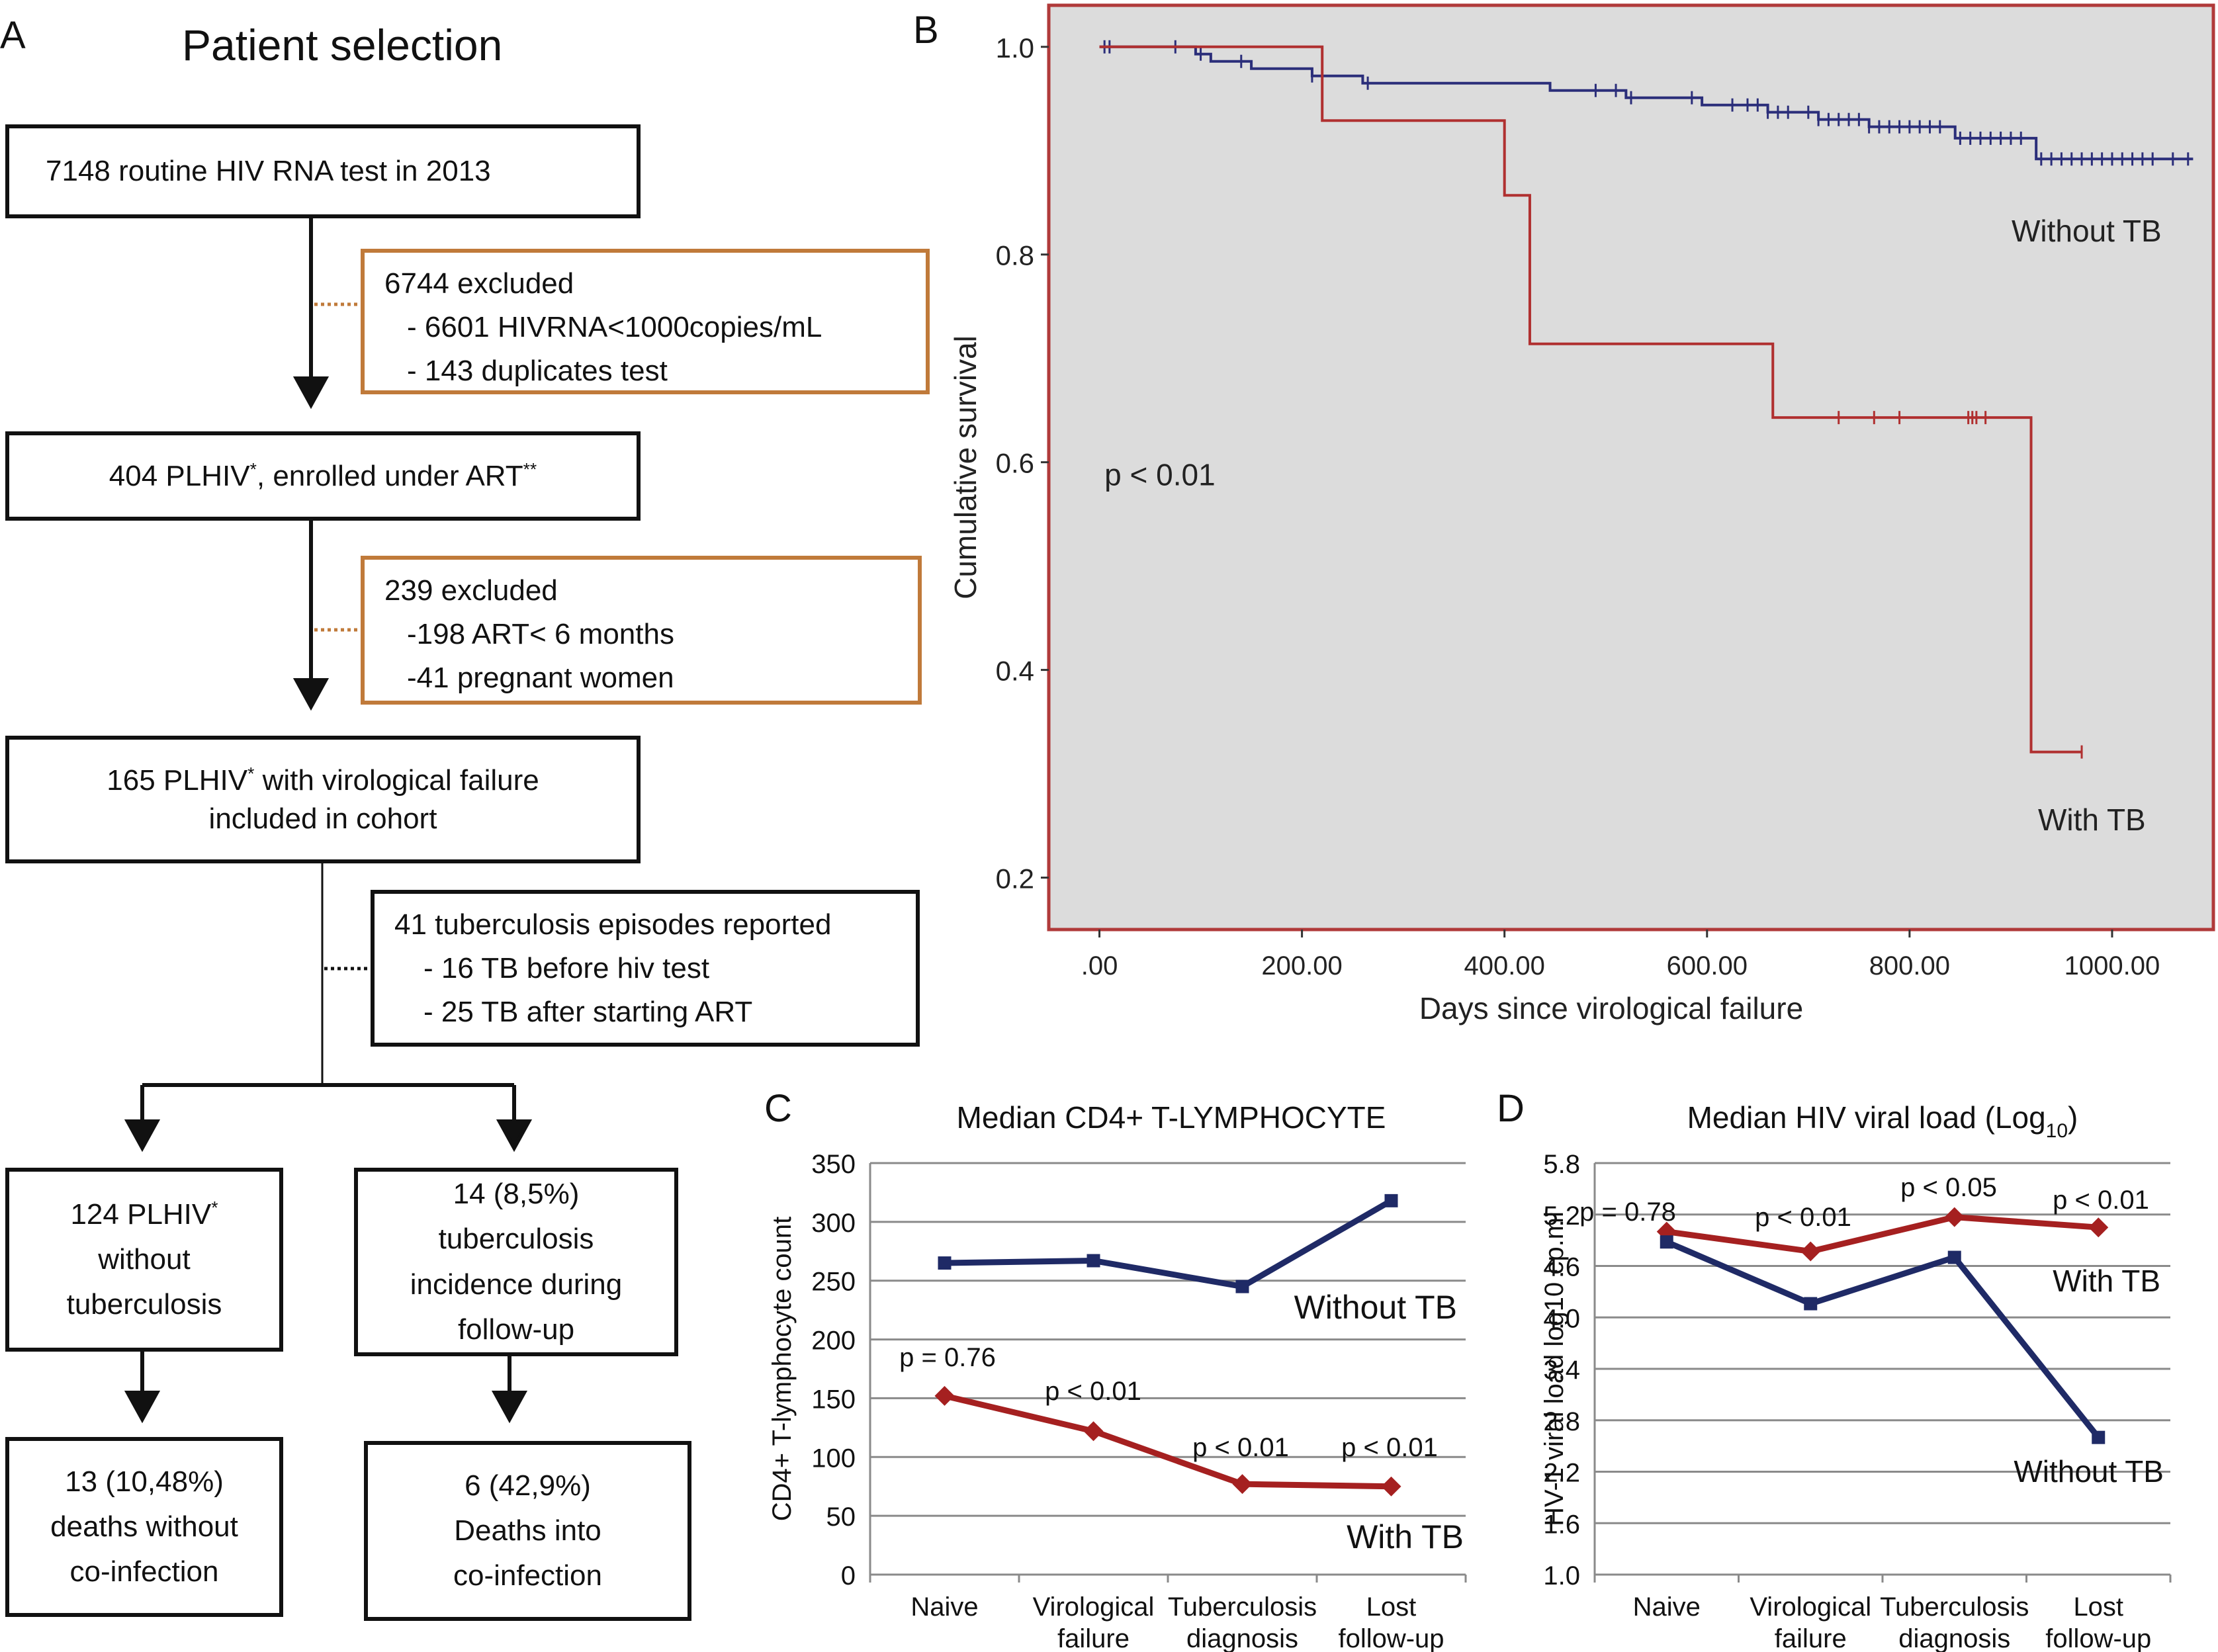  What do you see at coordinates (179, 476) in the screenshot?
I see `enrolled-pre: 404 PLHIV` at bounding box center [179, 476].